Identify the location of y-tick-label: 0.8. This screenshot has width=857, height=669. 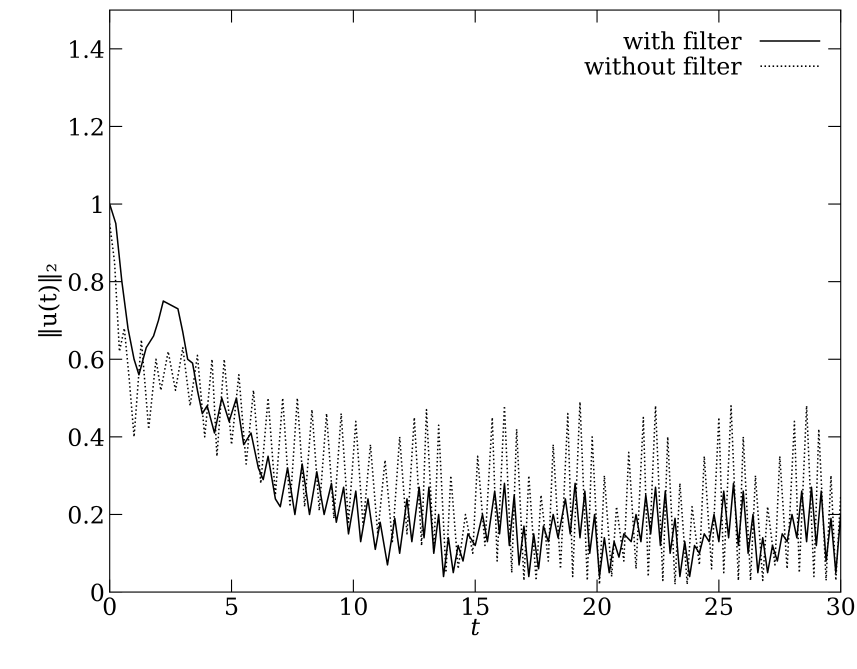
(86, 282).